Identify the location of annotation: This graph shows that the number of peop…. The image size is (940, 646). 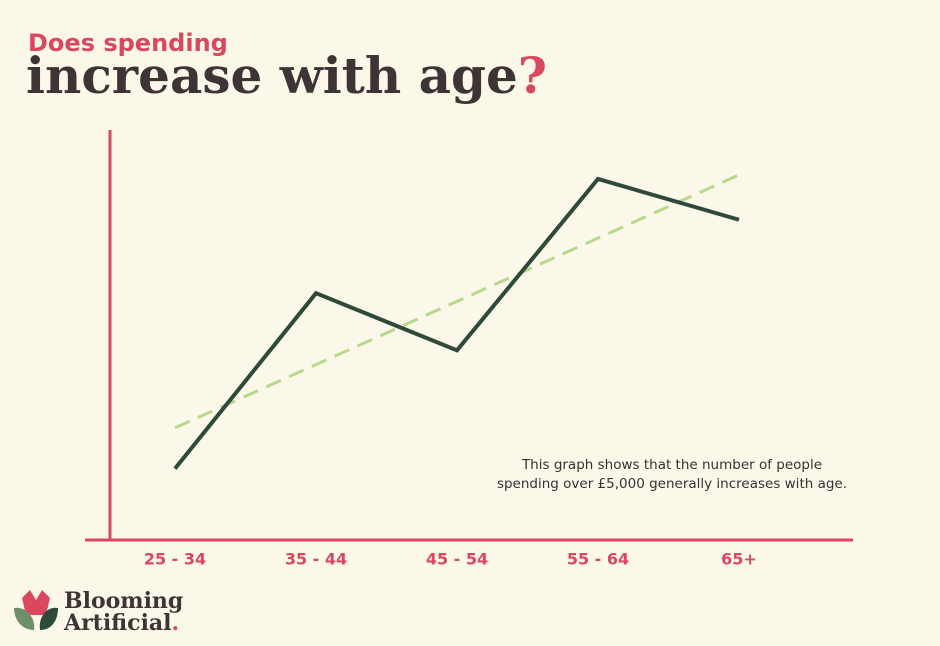
(671, 465).